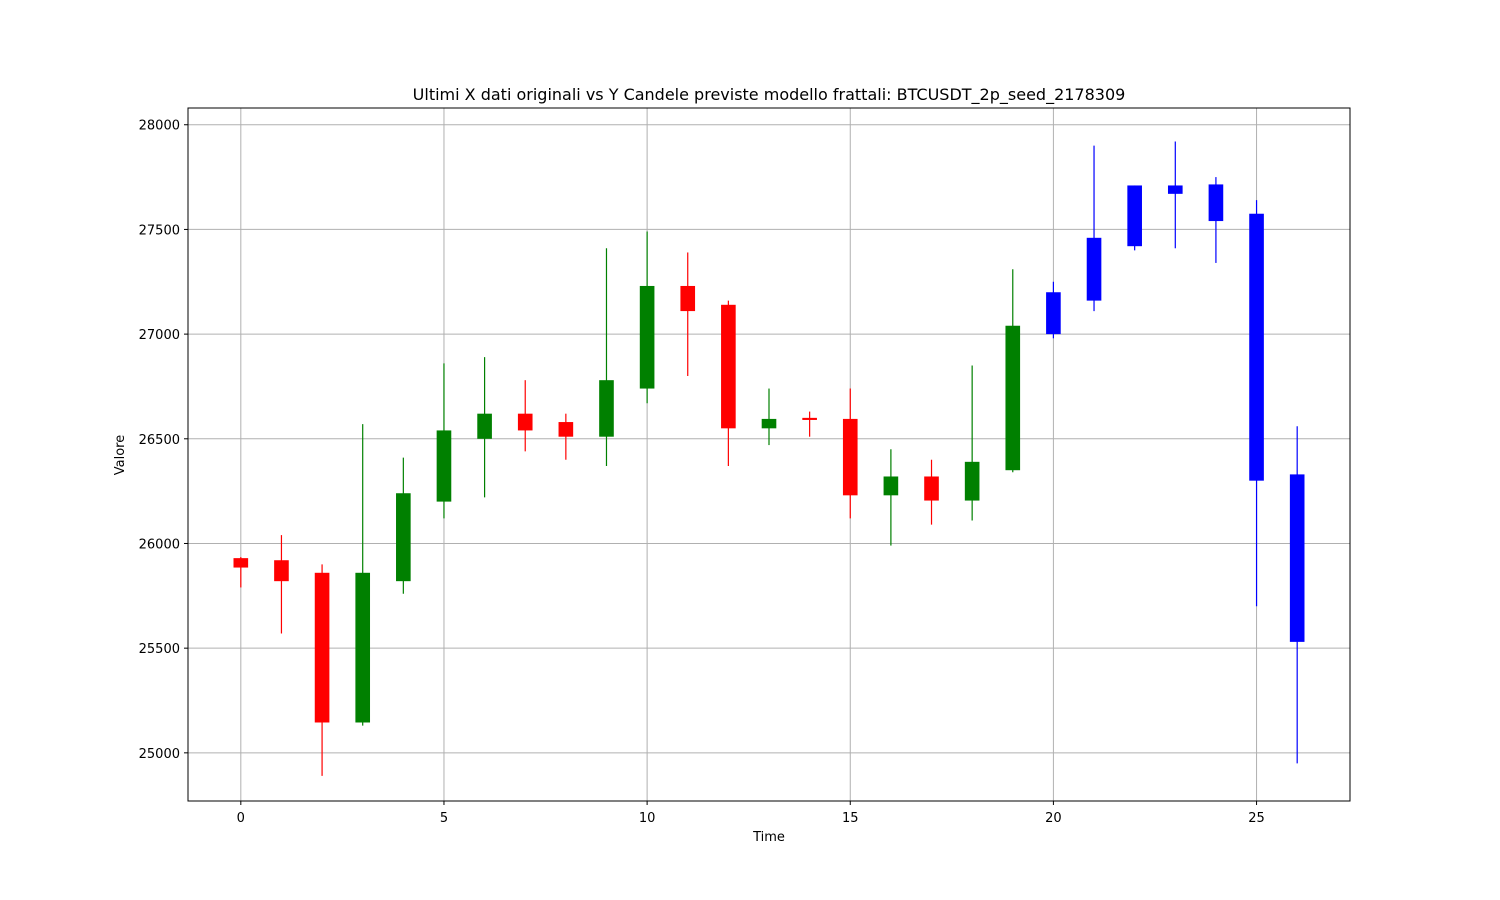 The image size is (1500, 900). Describe the element at coordinates (159, 230) in the screenshot. I see `y-tick-label: 27500` at that location.